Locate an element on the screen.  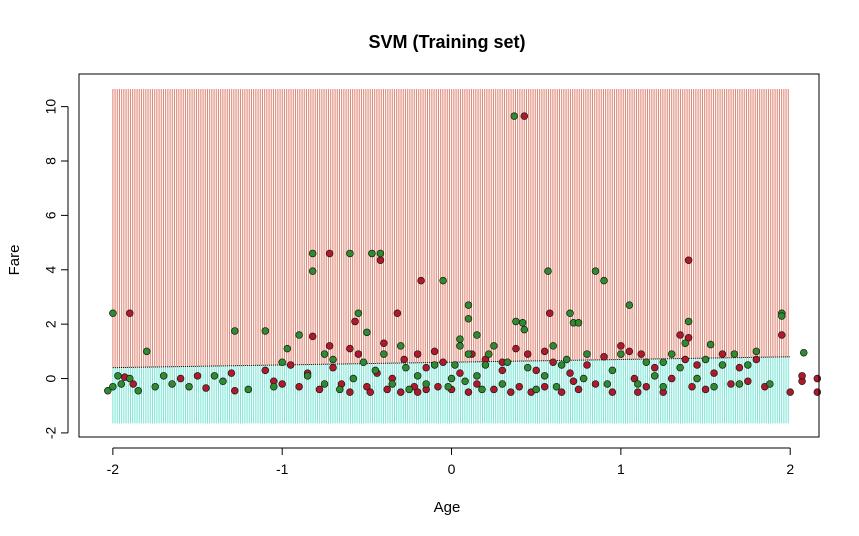
boundary-line is located at coordinates (451, 362).